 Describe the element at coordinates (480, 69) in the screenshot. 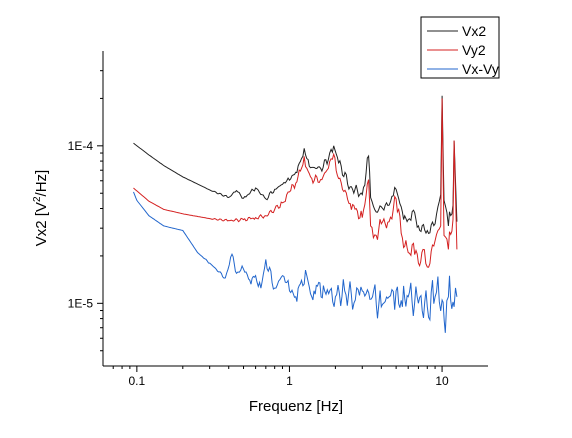

I see `legend-label-2: Vx-Vy` at that location.